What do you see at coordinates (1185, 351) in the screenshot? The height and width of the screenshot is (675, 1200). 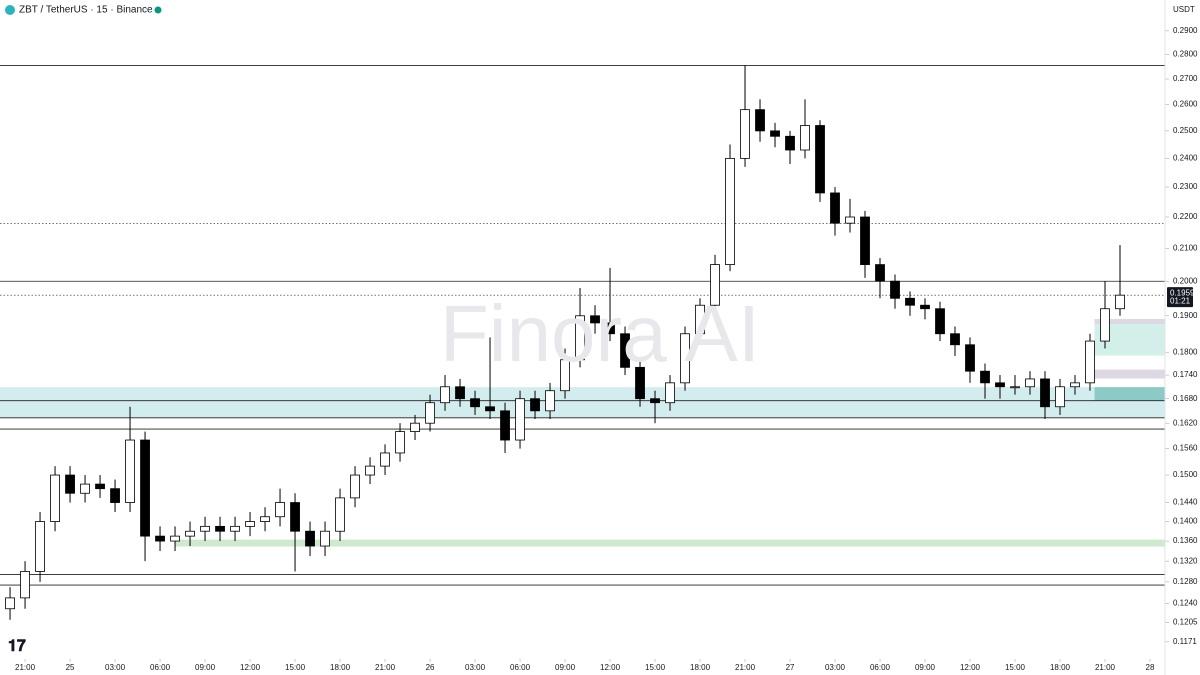 I see `y-tick-label: 0.1800` at bounding box center [1185, 351].